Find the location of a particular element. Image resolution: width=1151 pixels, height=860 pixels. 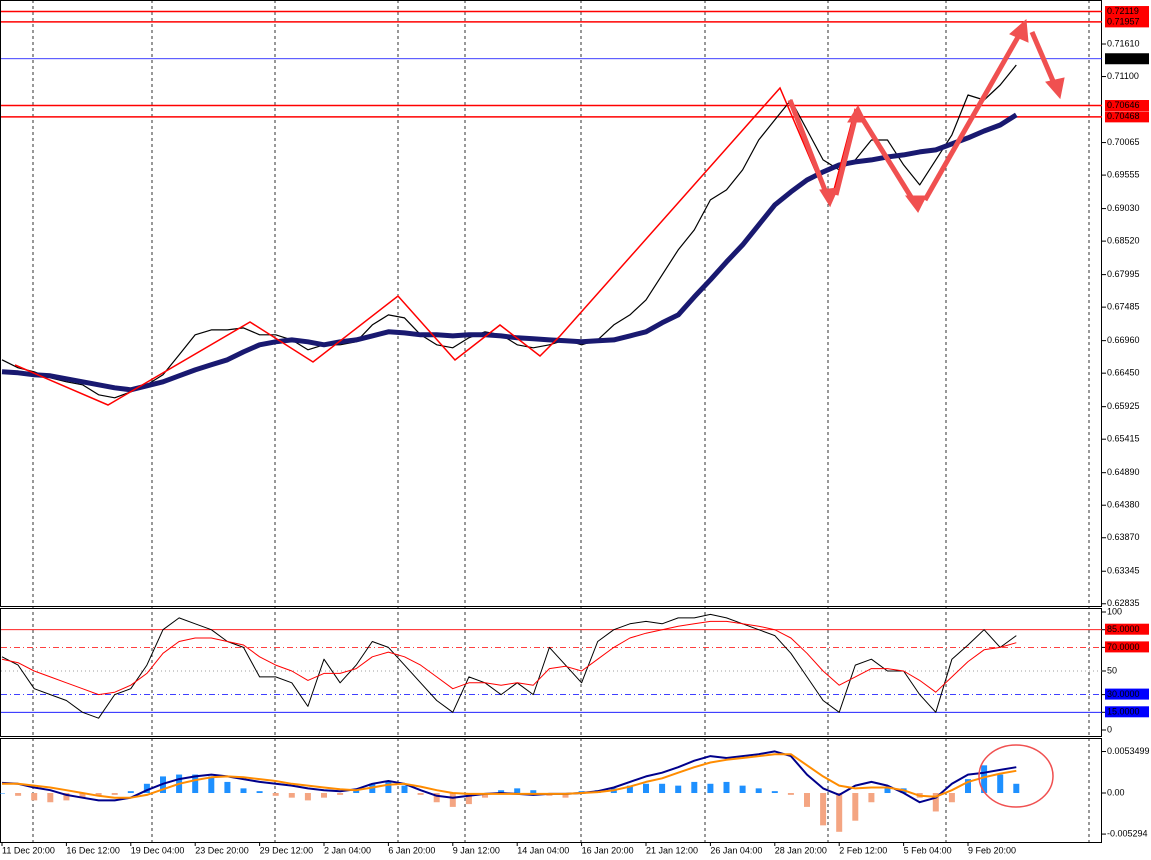

x-tick-label: 6 Jan 20:00 is located at coordinates (411, 850).